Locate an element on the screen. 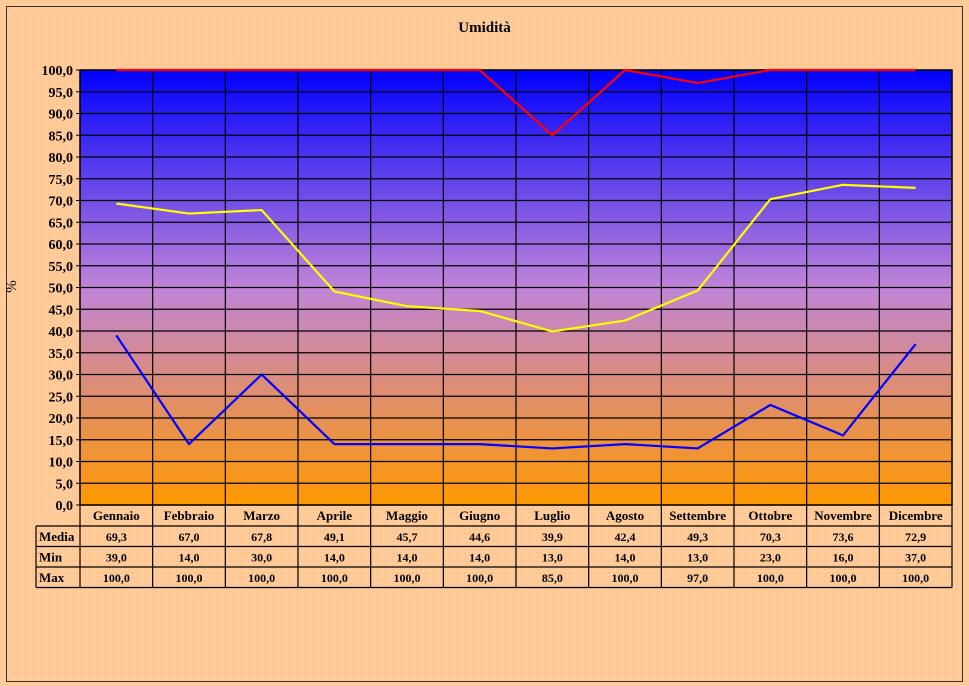 This screenshot has width=969, height=686. chart-title: Umidità is located at coordinates (484, 28).